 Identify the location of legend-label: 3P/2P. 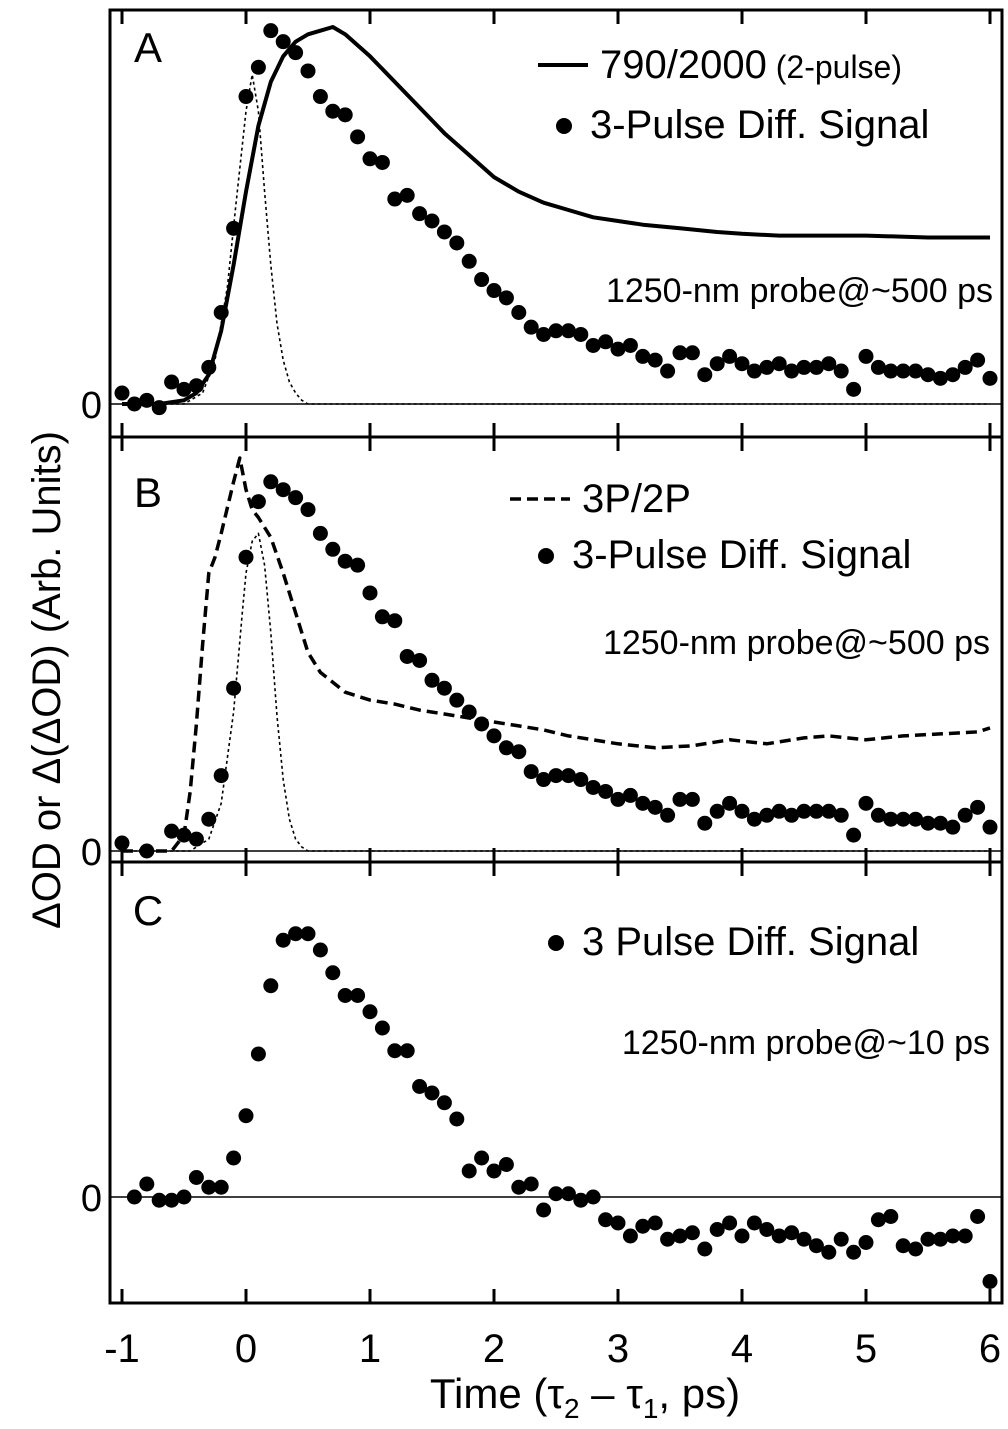
(636, 499).